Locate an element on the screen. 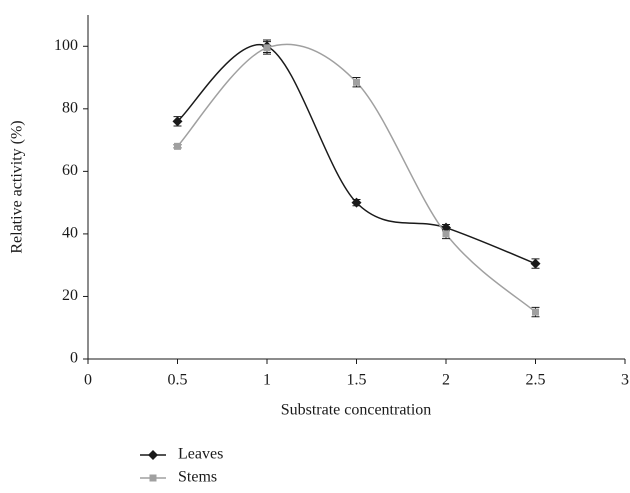  legend-label: Stems is located at coordinates (197, 477).